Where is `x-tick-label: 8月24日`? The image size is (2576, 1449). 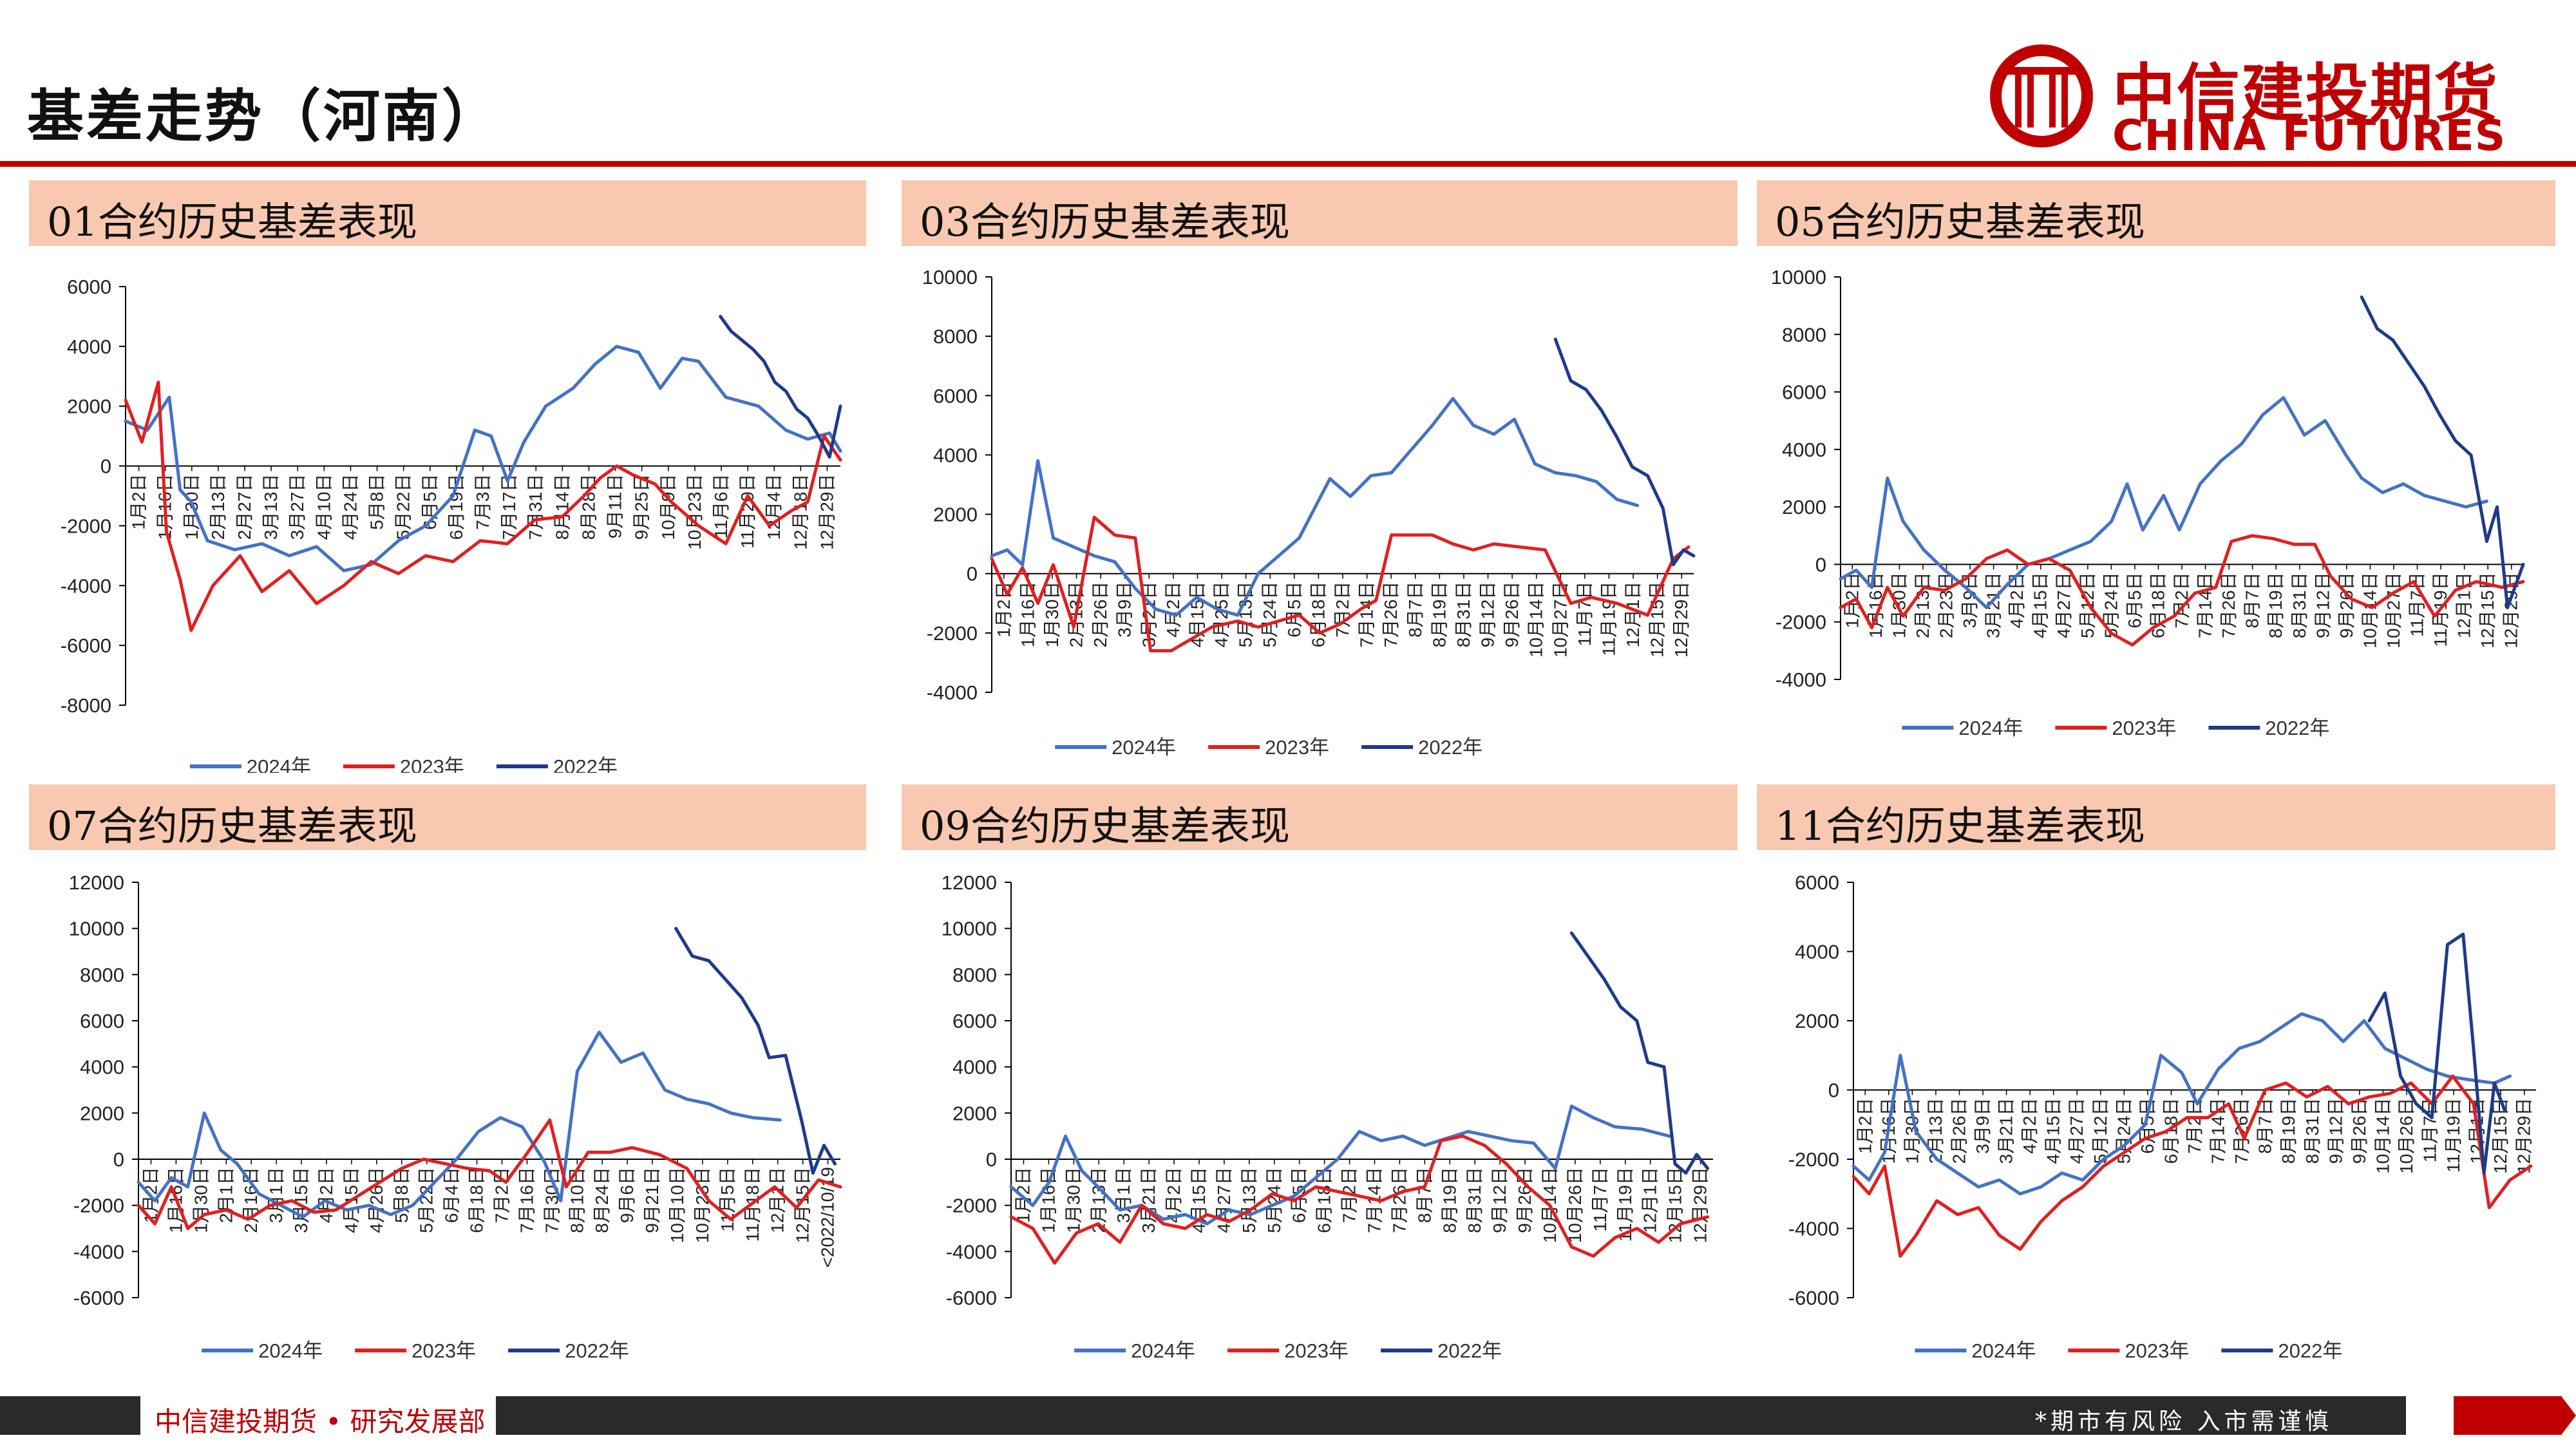
x-tick-label: 8月24日 is located at coordinates (602, 1200).